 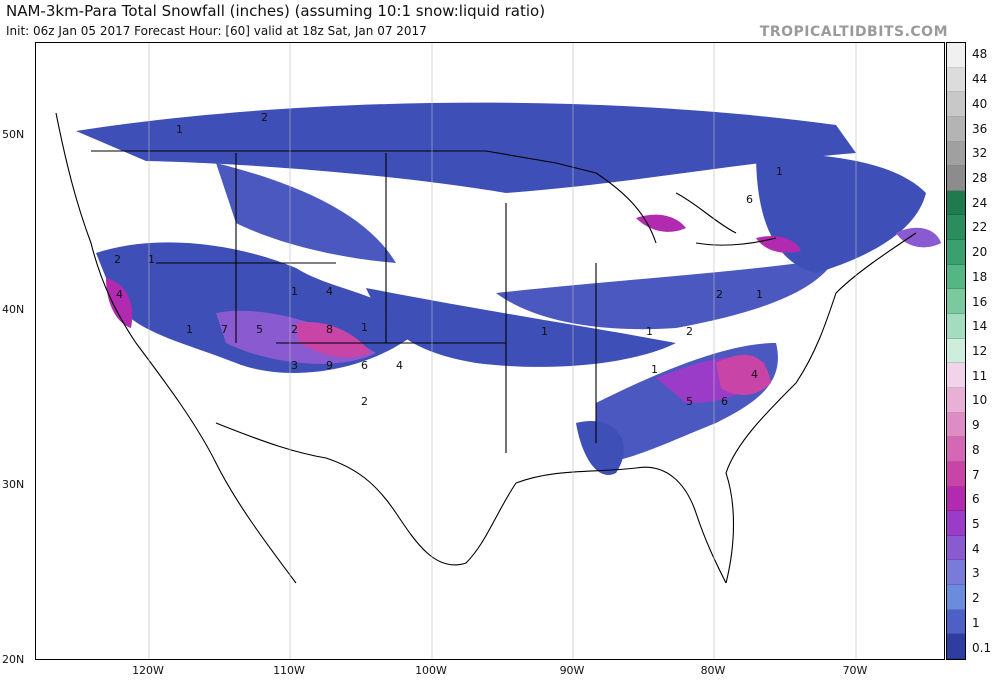 I want to click on colorbar-label: 12, so click(x=980, y=351).